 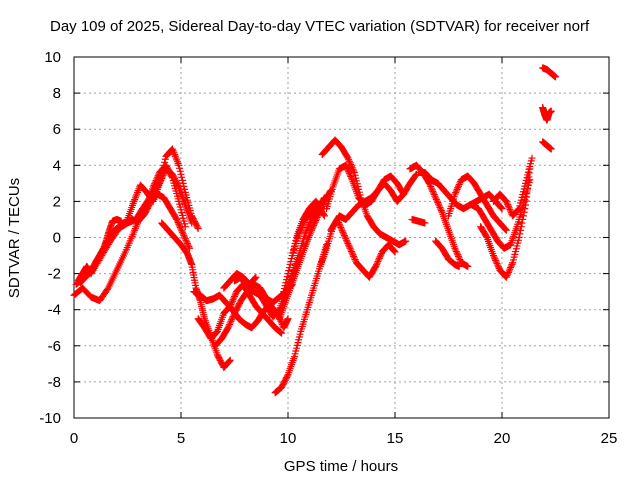 What do you see at coordinates (57, 238) in the screenshot?
I see `y-tick-label: 0` at bounding box center [57, 238].